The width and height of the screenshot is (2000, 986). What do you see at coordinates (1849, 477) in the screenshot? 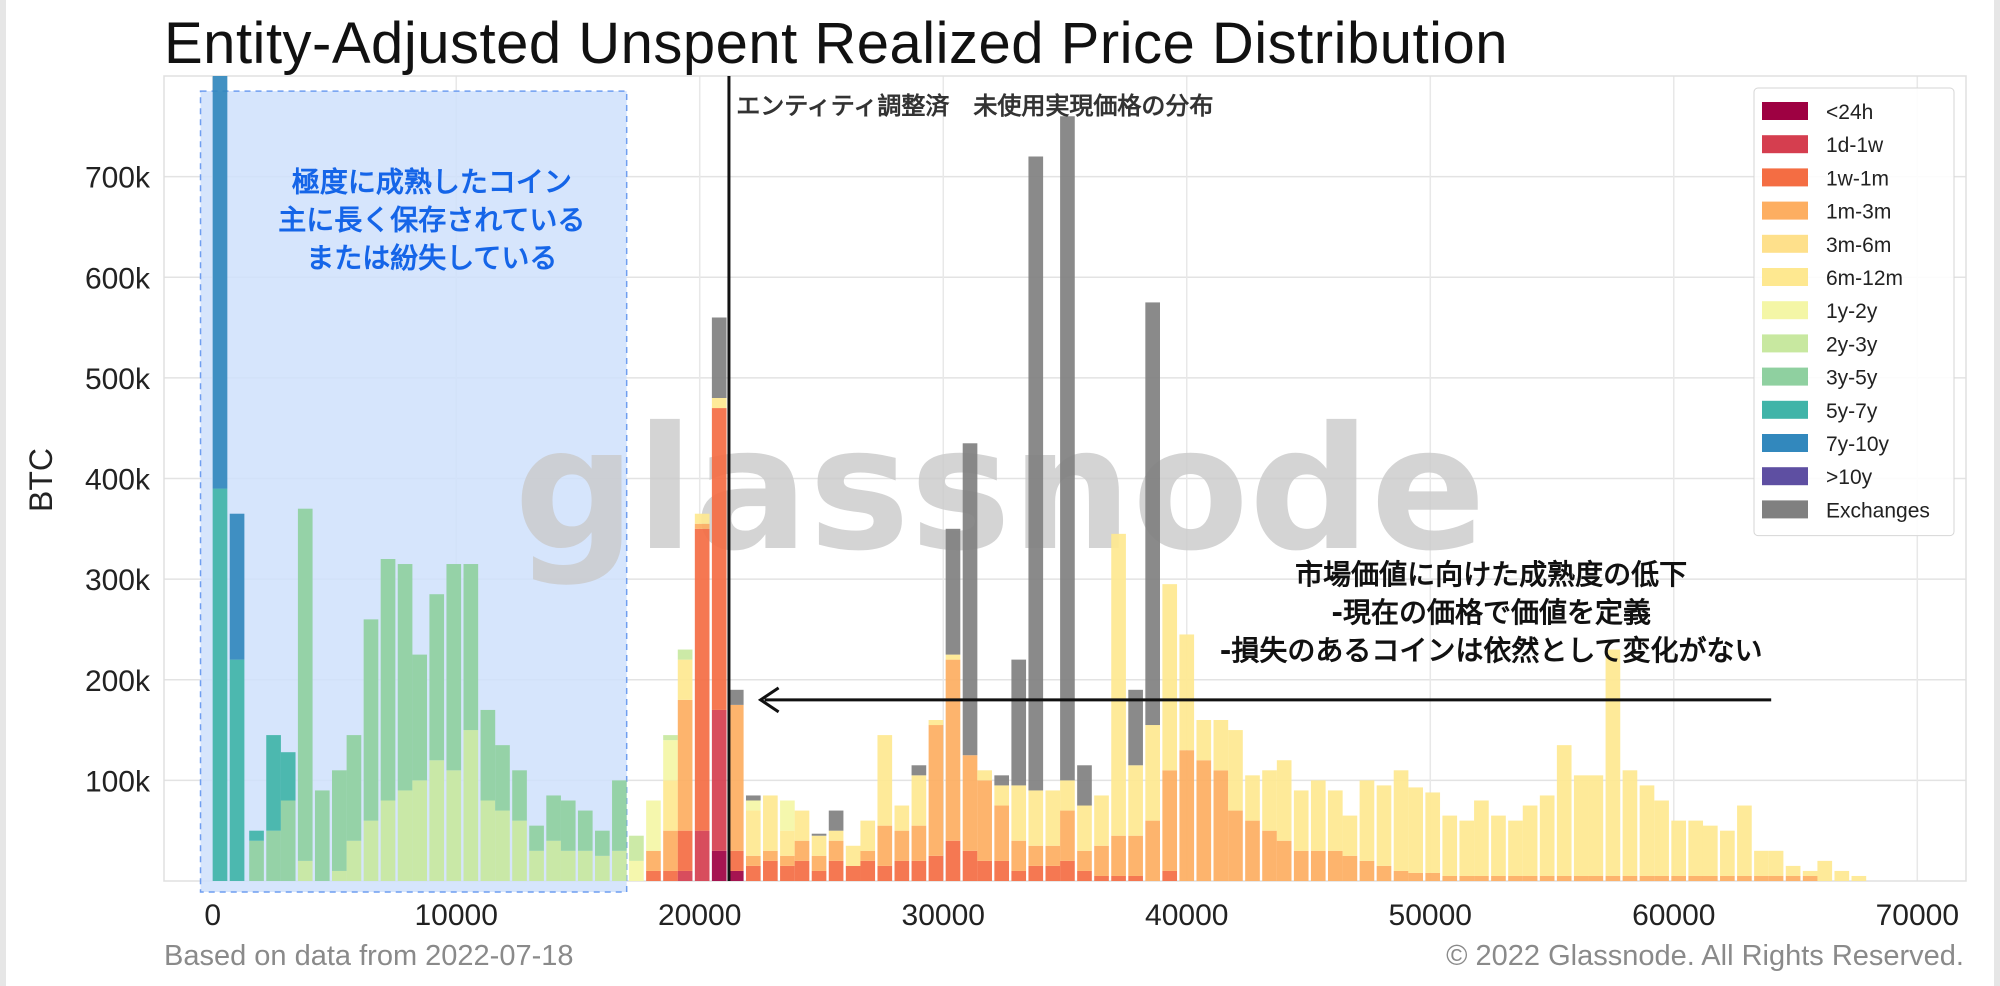
I see `legend-label: >10y` at bounding box center [1849, 477].